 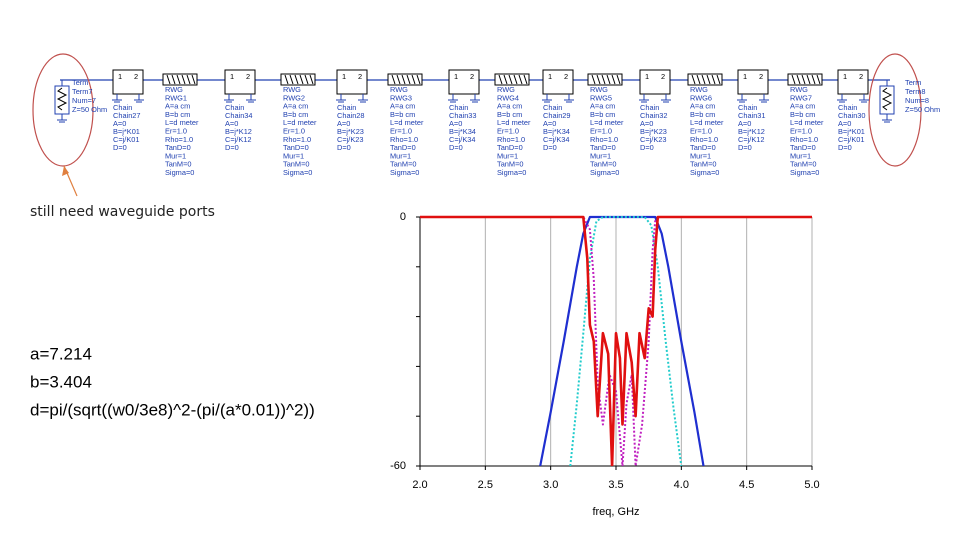 What do you see at coordinates (852, 115) in the screenshot?
I see `component-param: Chain30` at bounding box center [852, 115].